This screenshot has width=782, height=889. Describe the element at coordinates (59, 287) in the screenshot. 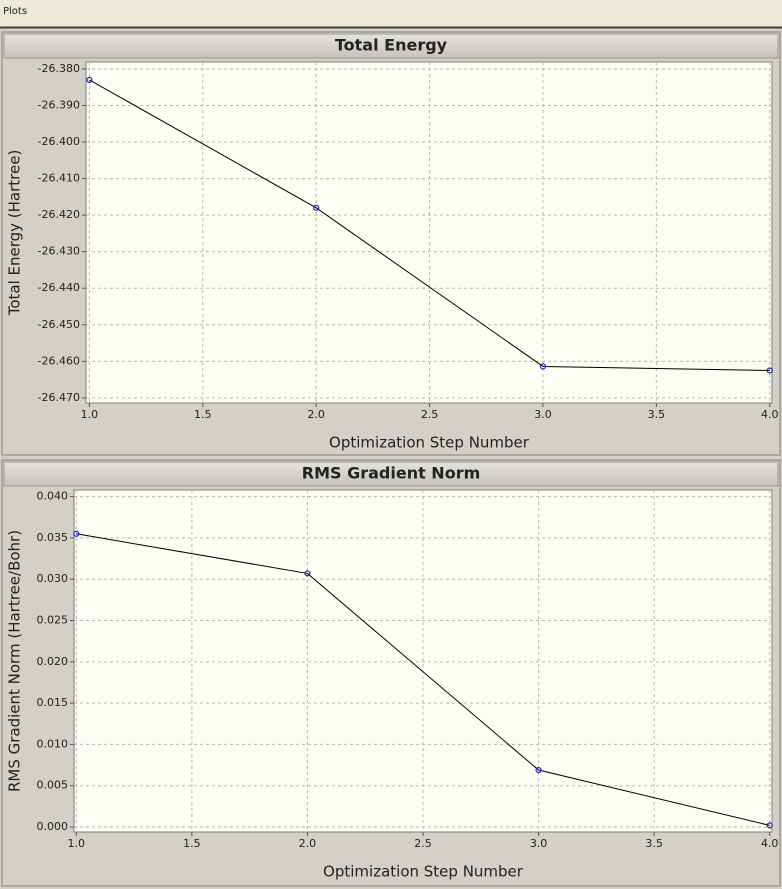

I see `y-tick-label: -26.440` at that location.